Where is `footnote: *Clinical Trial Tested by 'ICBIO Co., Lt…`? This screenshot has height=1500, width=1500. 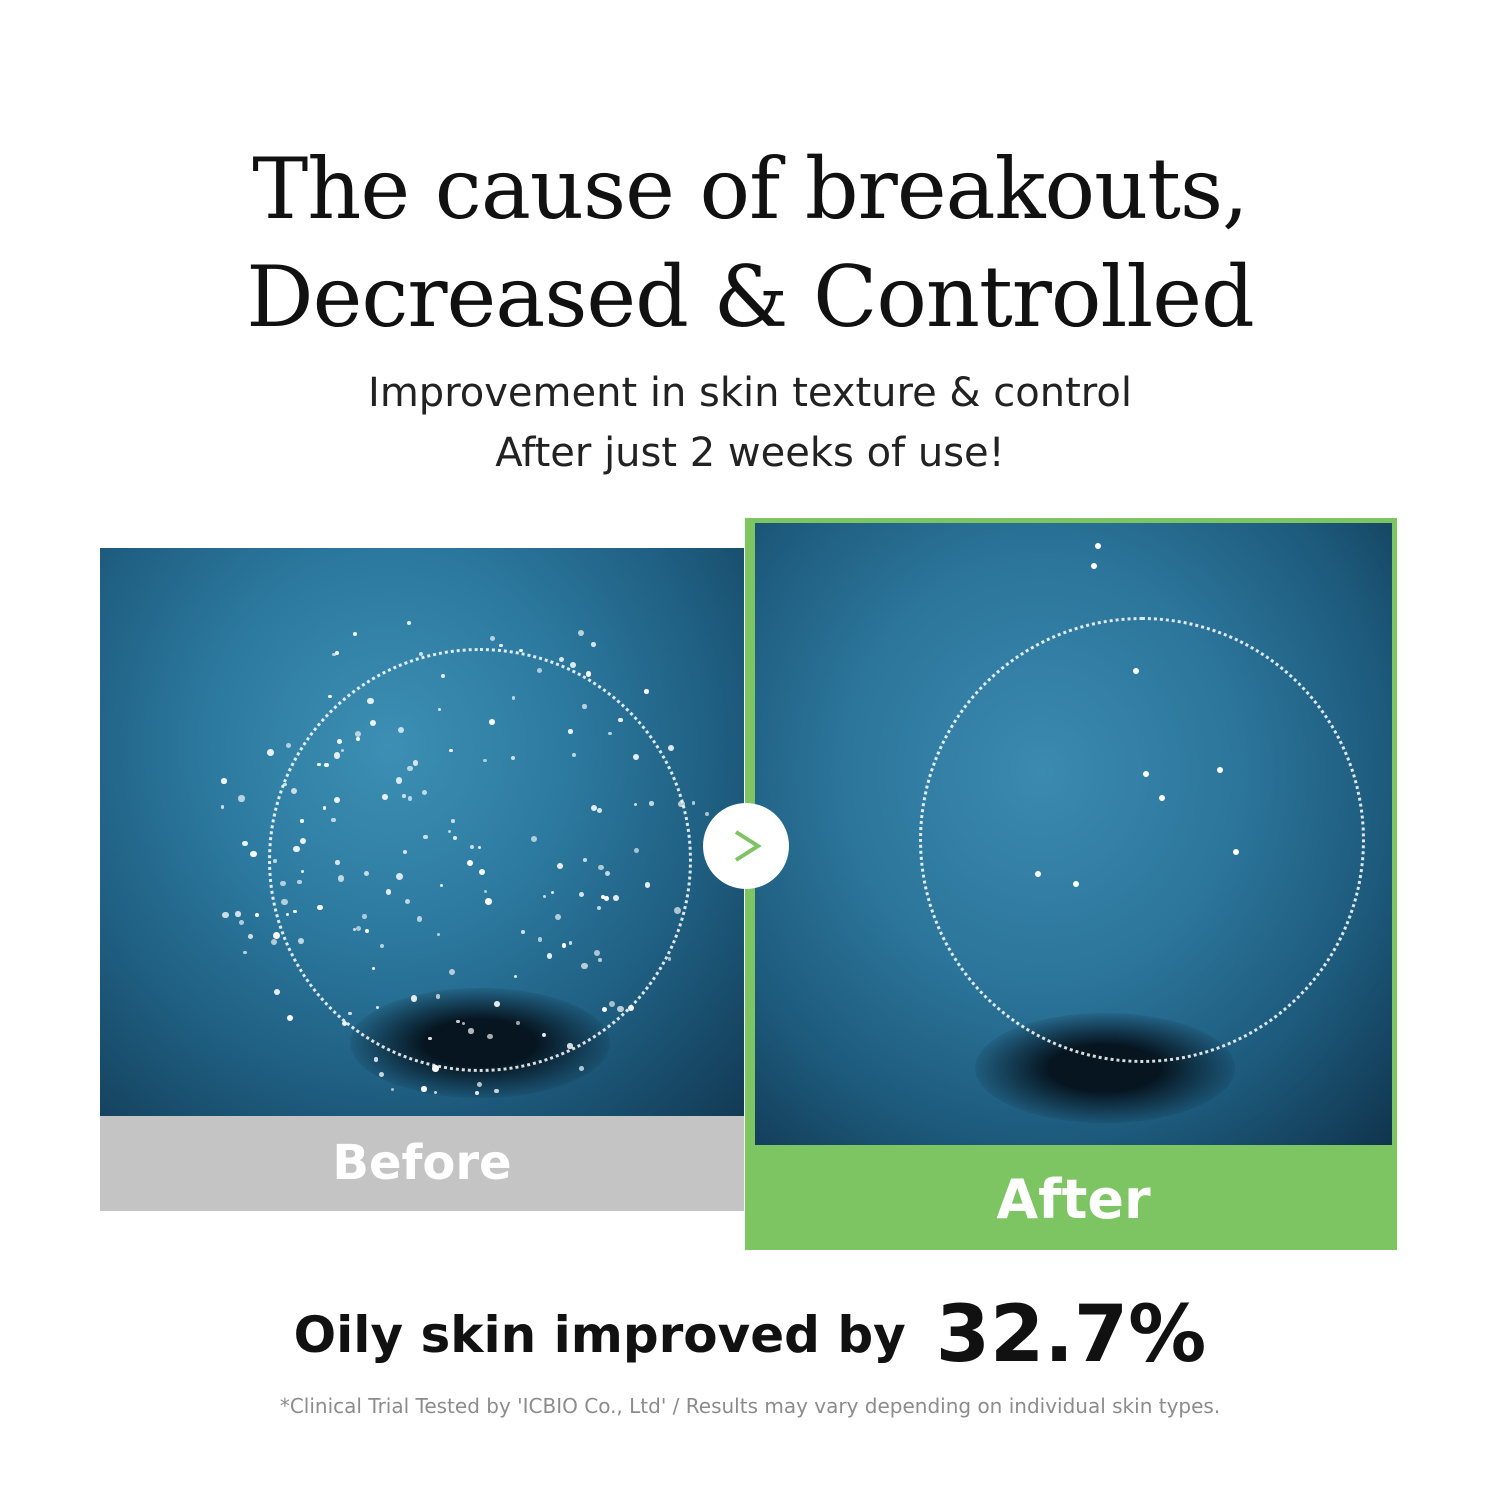
footnote: *Clinical Trial Tested by 'ICBIO Co., Lt… is located at coordinates (750, 1406).